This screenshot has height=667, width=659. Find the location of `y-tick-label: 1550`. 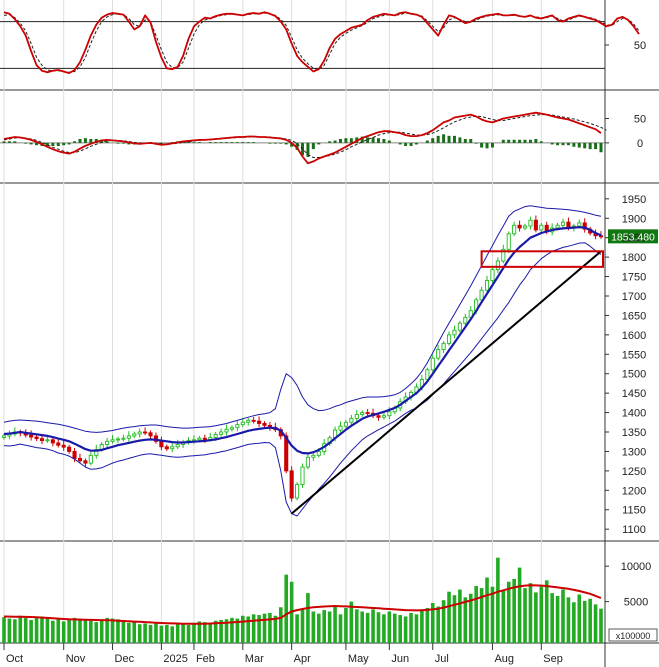

y-tick-label: 1550 is located at coordinates (634, 355).